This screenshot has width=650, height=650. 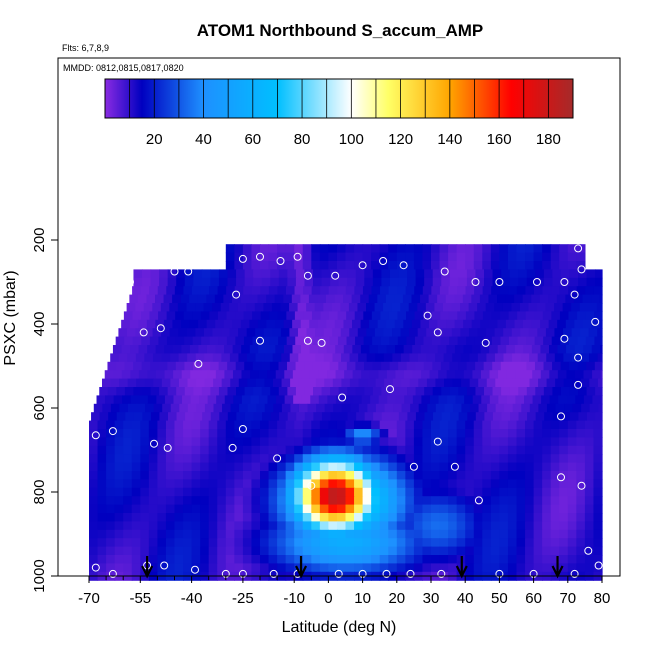 What do you see at coordinates (252, 139) in the screenshot?
I see `colorbar-tick-label: 60` at bounding box center [252, 139].